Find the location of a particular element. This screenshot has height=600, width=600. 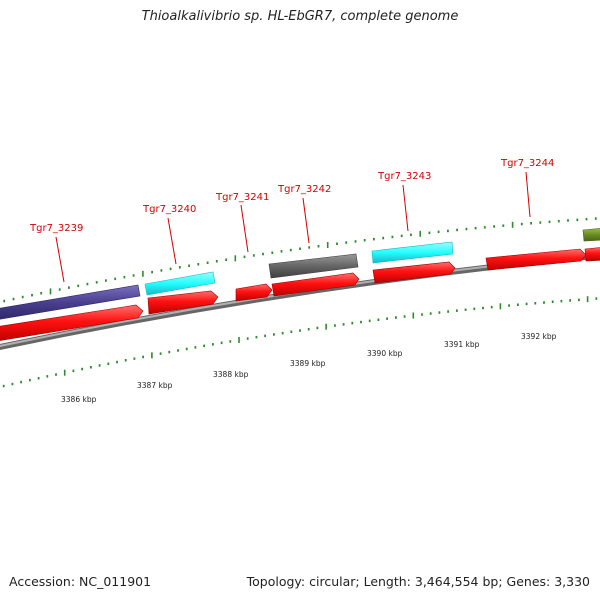

gene-label-tgr7-3242: Tgr7_3242 is located at coordinates (304, 189).